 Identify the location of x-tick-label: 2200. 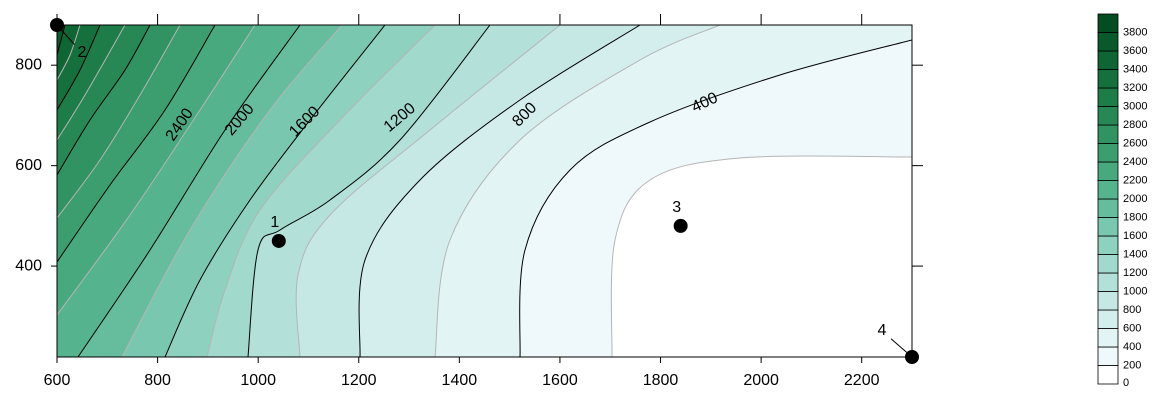
(862, 380).